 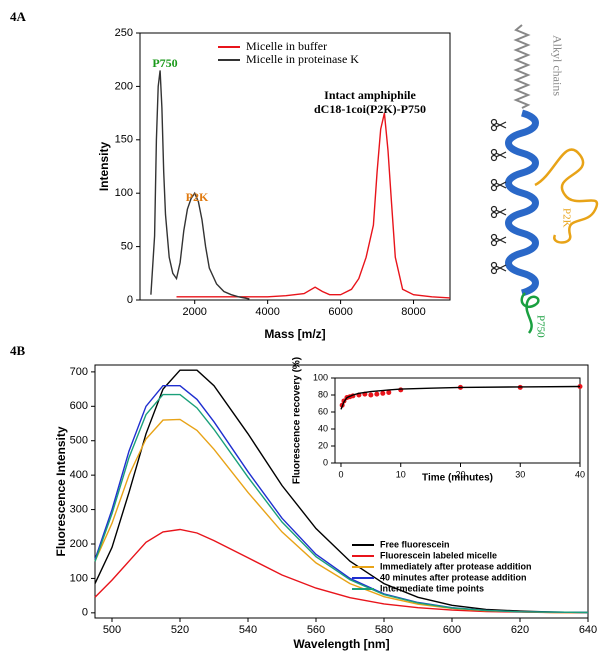 What do you see at coordinates (297, 420) in the screenshot?
I see `y-axis-title: Fluorescence recovery (%)` at bounding box center [297, 420].